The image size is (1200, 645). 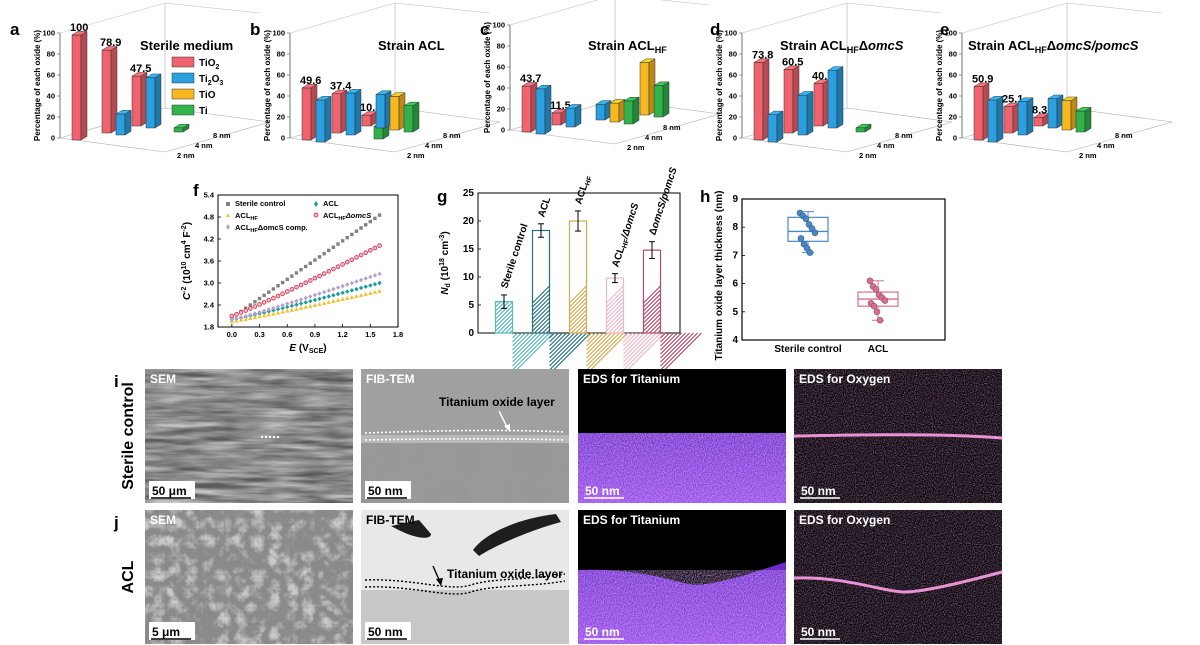 I want to click on eds-oxygen-layer, so click(x=898, y=436).